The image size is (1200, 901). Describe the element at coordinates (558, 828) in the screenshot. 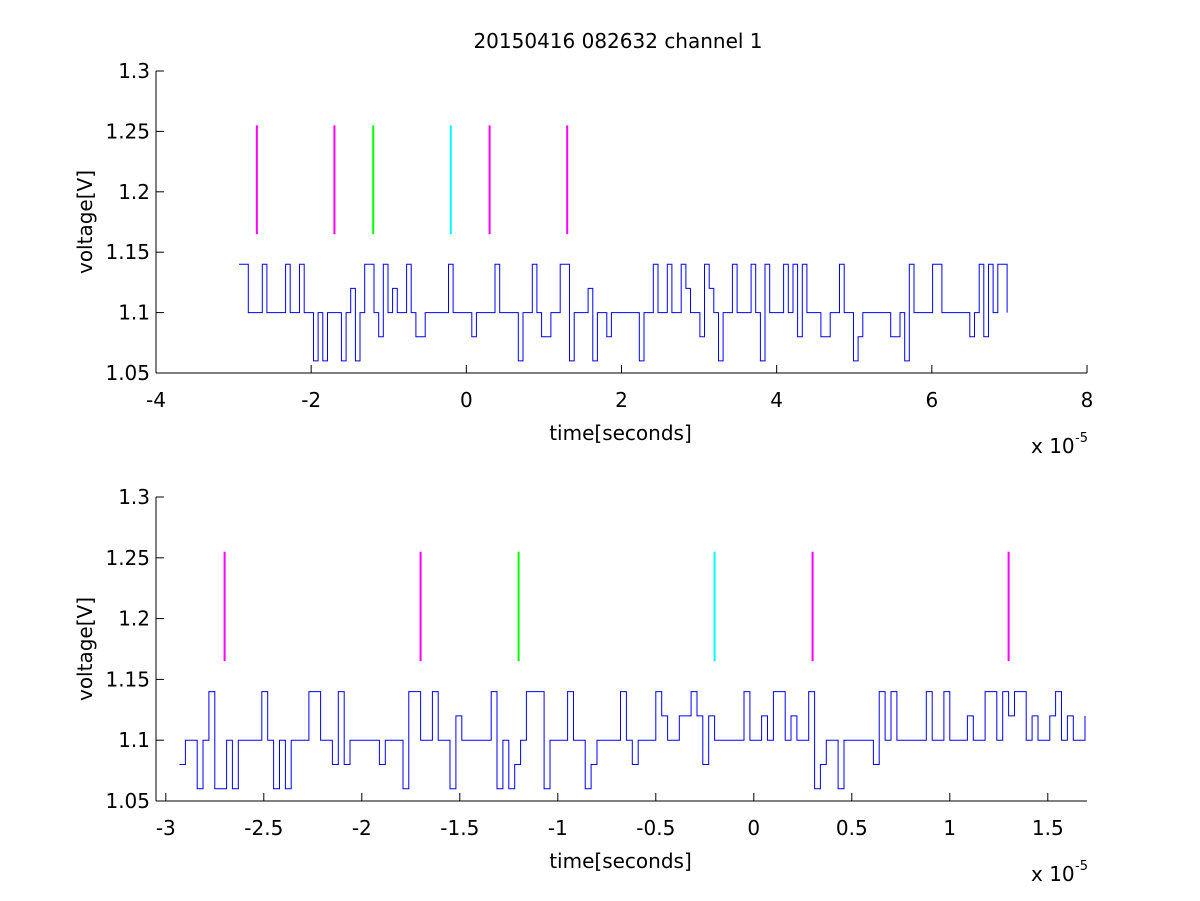

I see `x-tick-label: -1` at that location.